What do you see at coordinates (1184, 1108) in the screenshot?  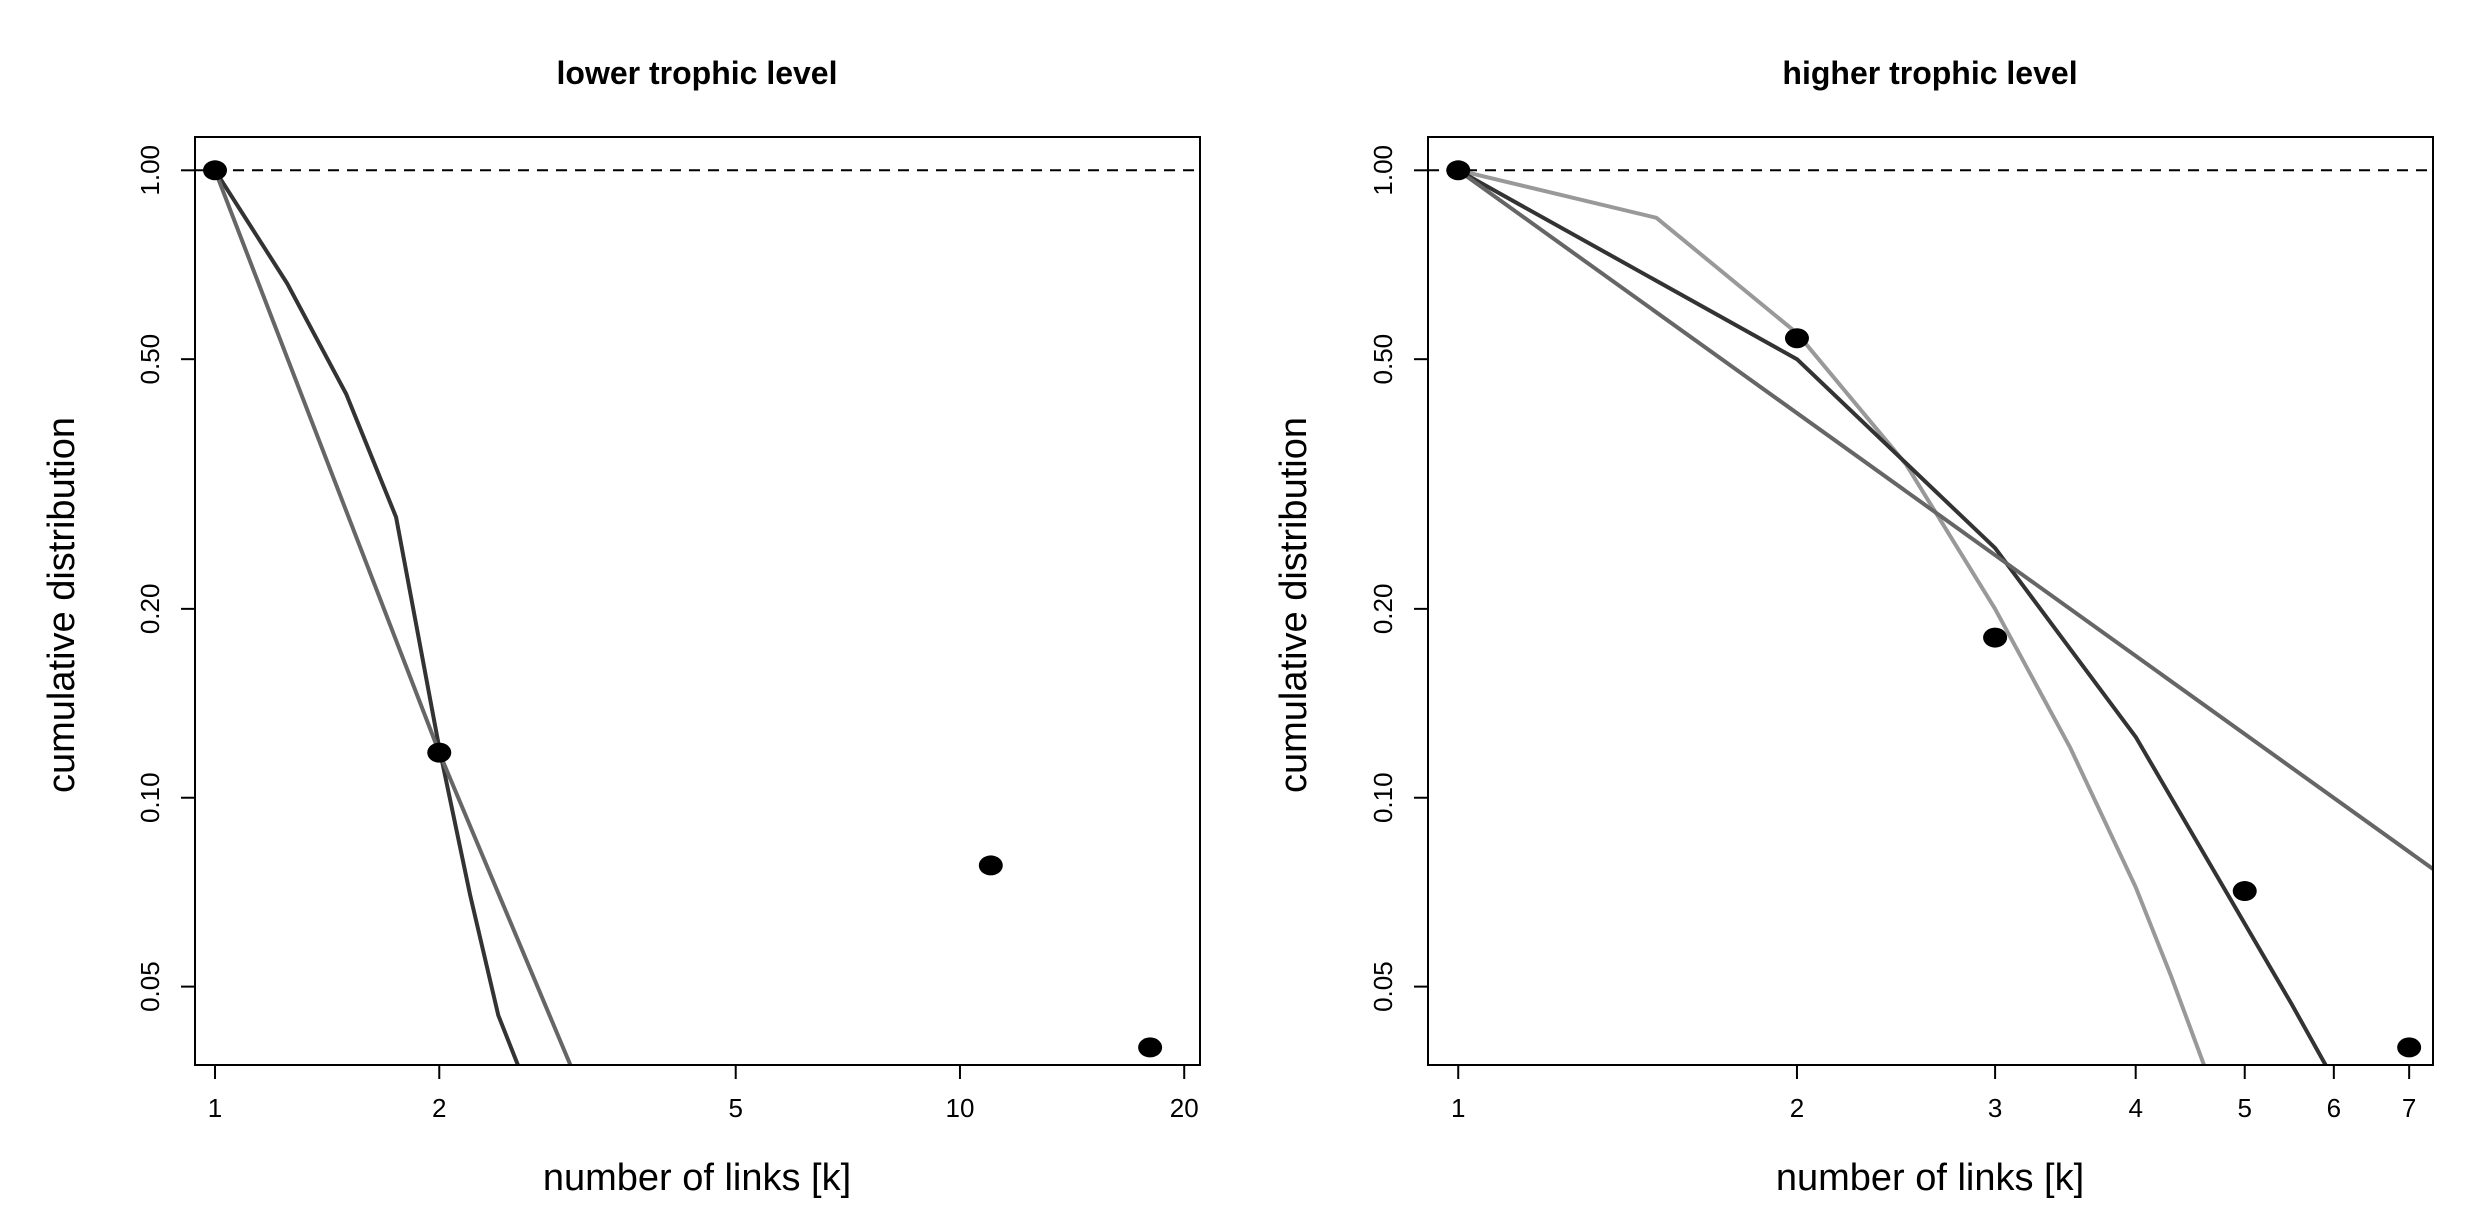 I see `x-tick-label: 20` at bounding box center [1184, 1108].